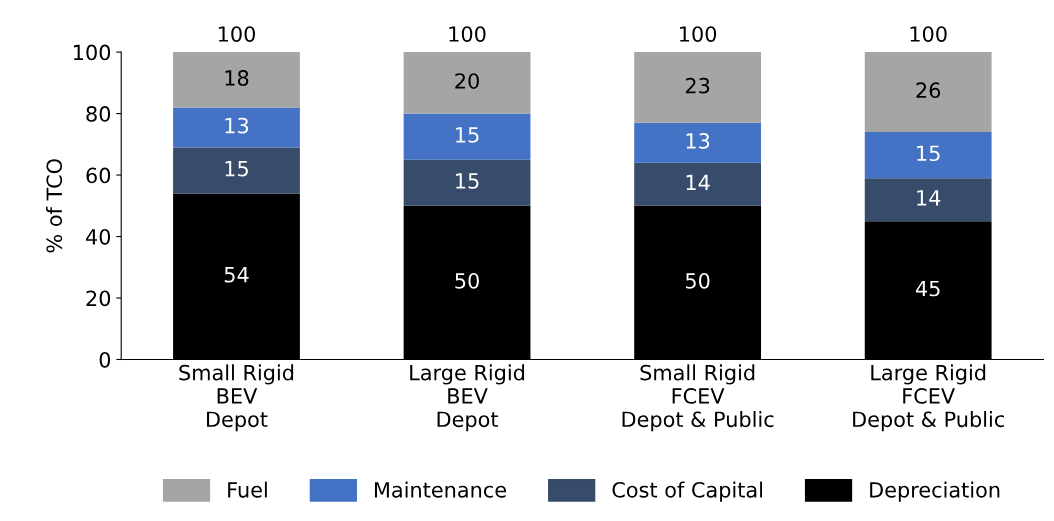 The height and width of the screenshot is (521, 1054). What do you see at coordinates (98, 114) in the screenshot?
I see `y-tick-label: 80` at bounding box center [98, 114].